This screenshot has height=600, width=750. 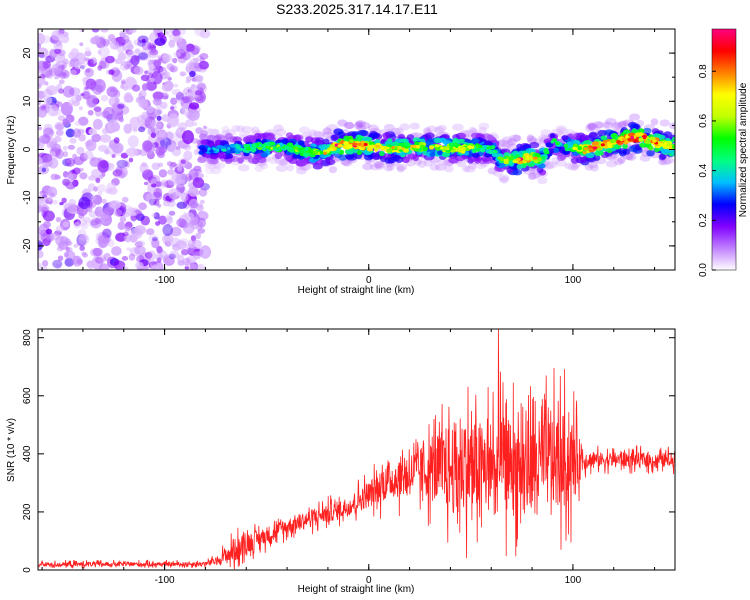 I want to click on colorbar-tick-label: 0.6, so click(x=703, y=121).